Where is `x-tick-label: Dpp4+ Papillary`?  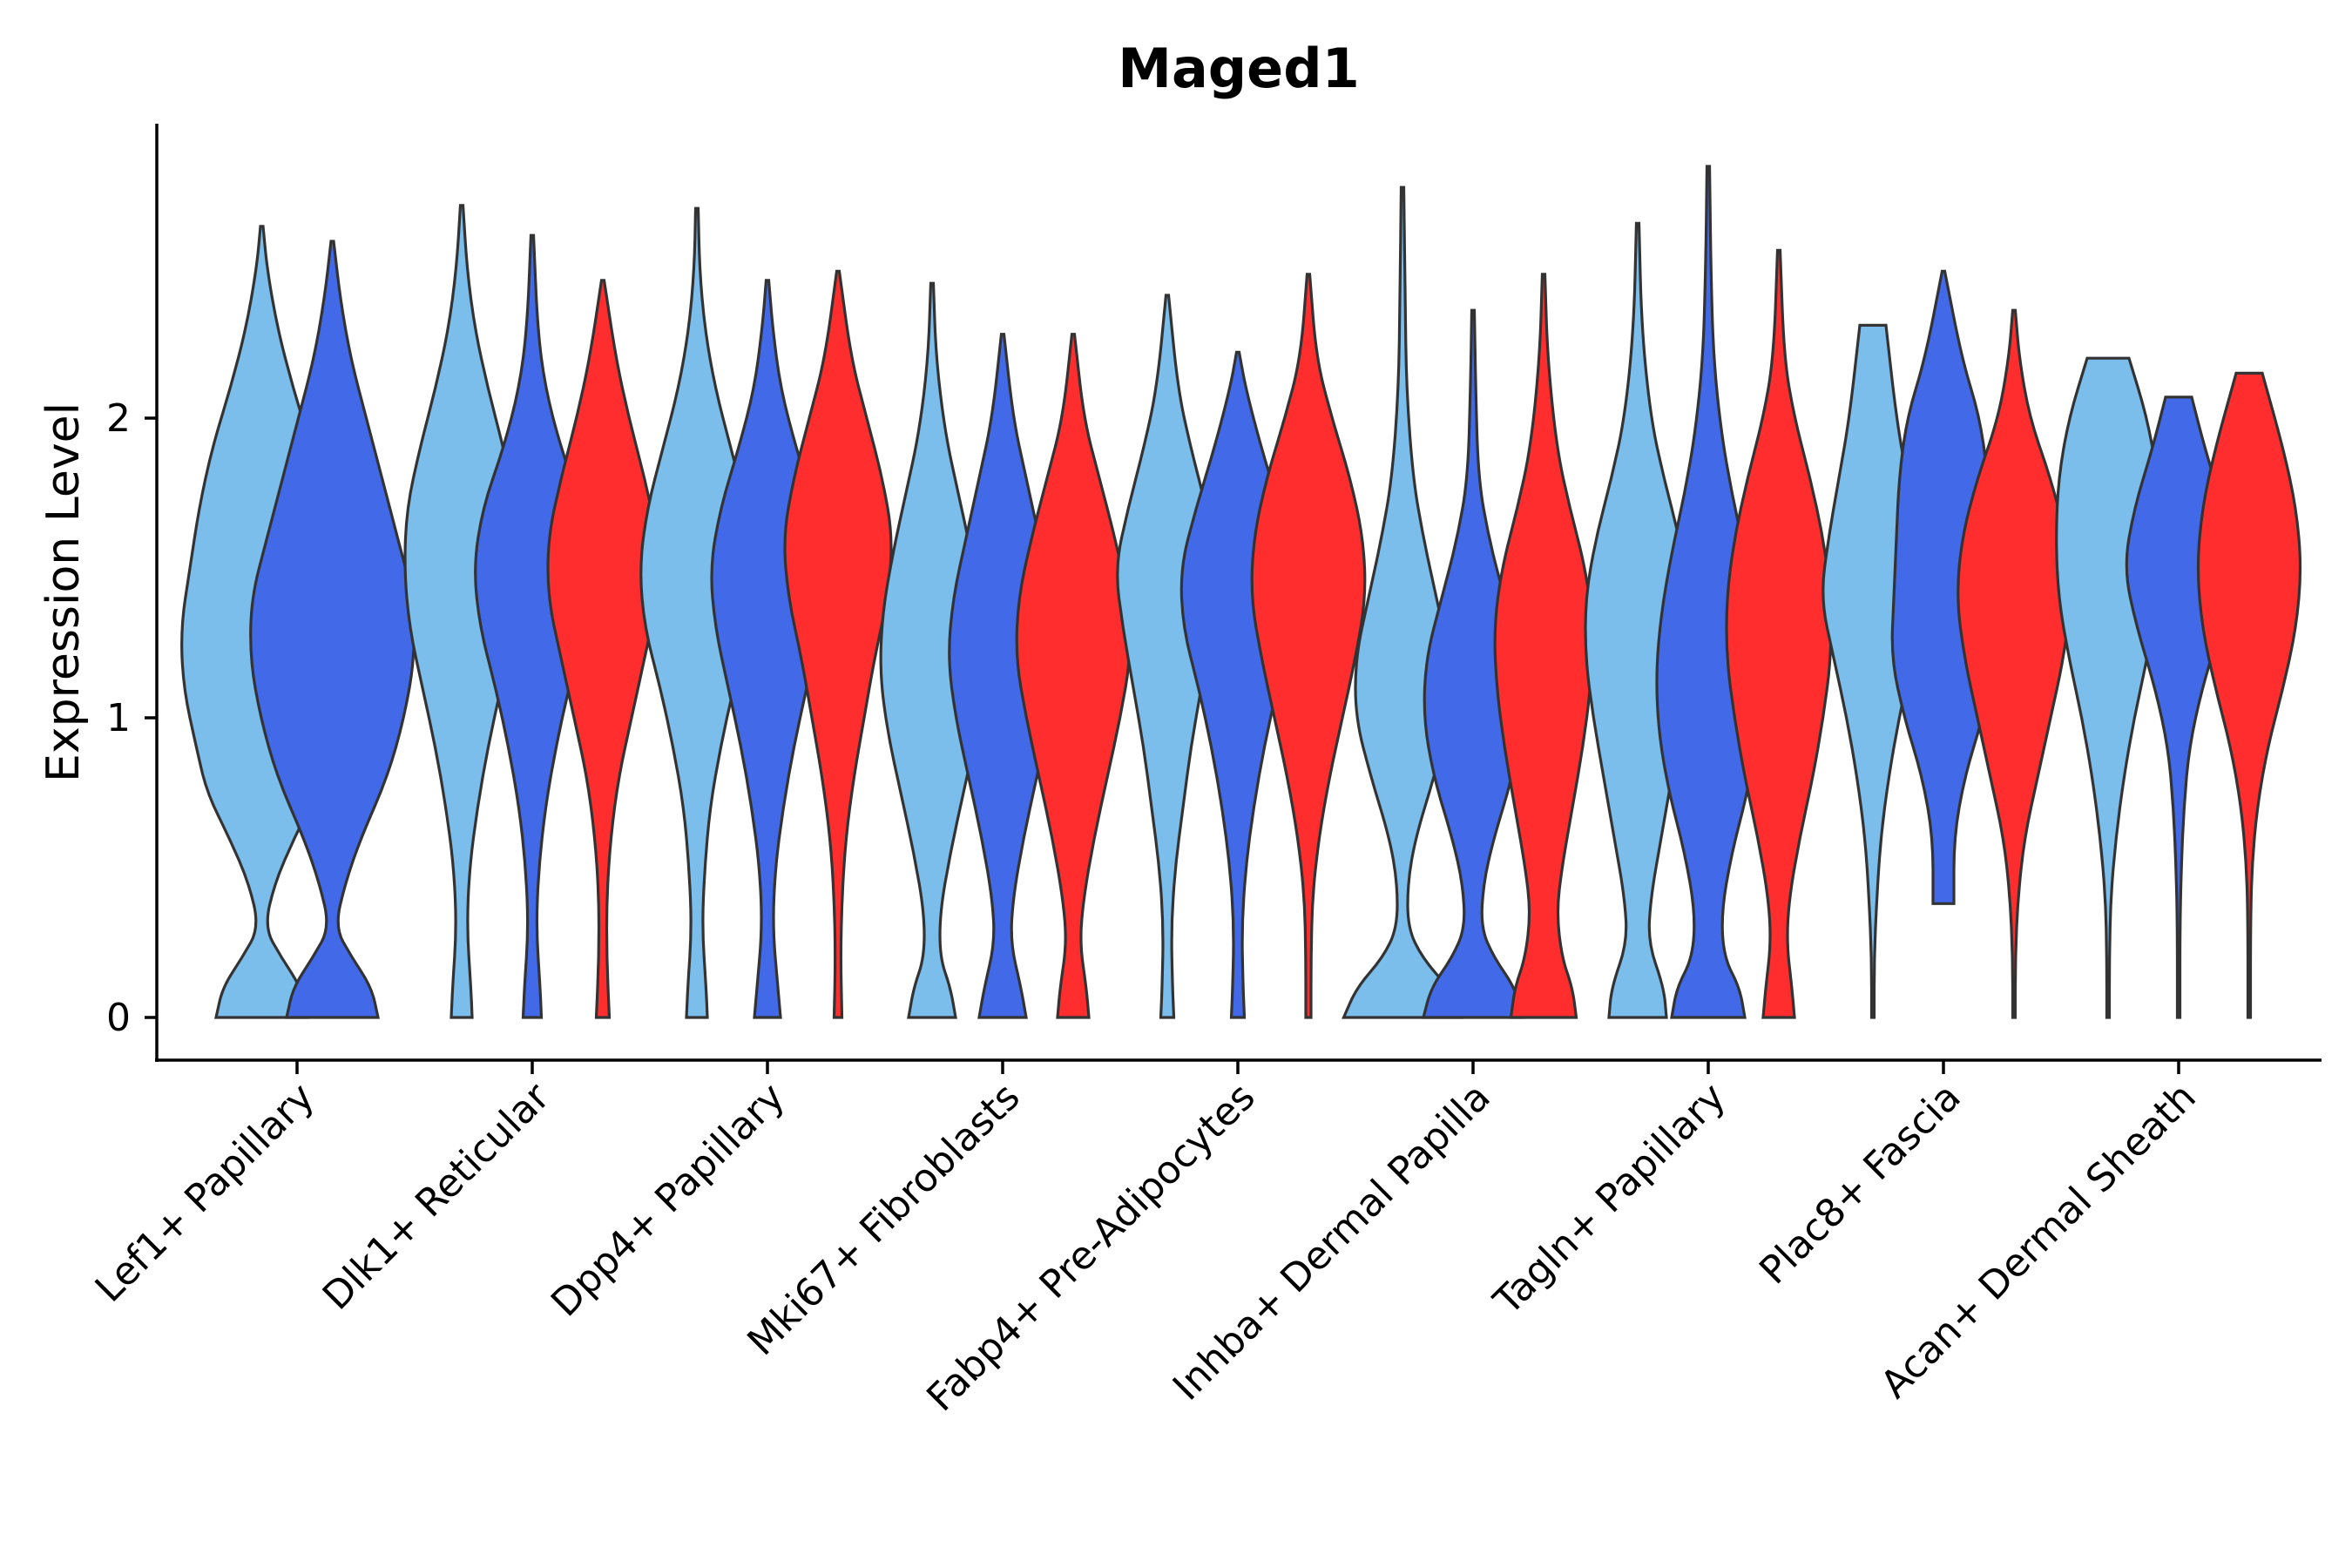 x-tick-label: Dpp4+ Papillary is located at coordinates (668, 1201).